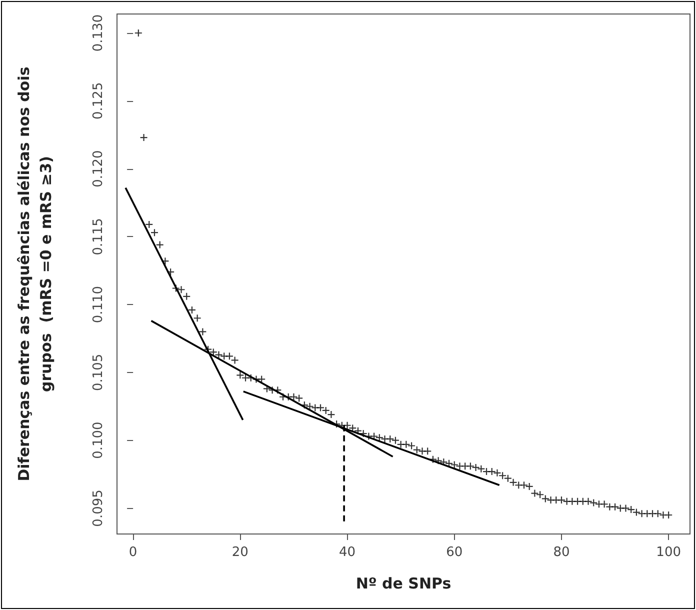 This screenshot has height=610, width=696. Describe the element at coordinates (98, 169) in the screenshot. I see `y-tick-label: 0.120` at that location.